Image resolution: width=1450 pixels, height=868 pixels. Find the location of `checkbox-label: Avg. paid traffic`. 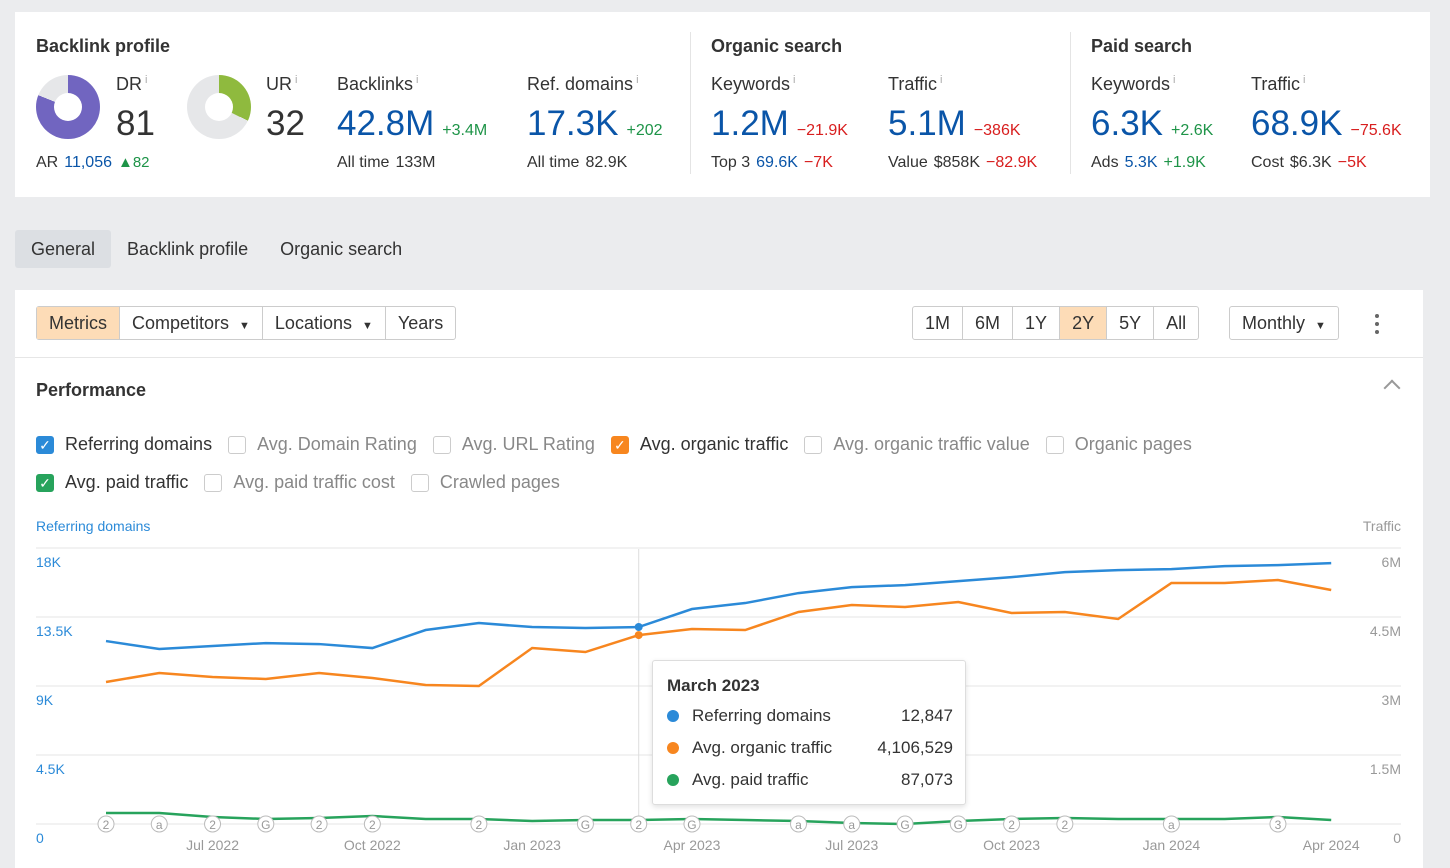

checkbox-label: Avg. paid traffic is located at coordinates (127, 482).